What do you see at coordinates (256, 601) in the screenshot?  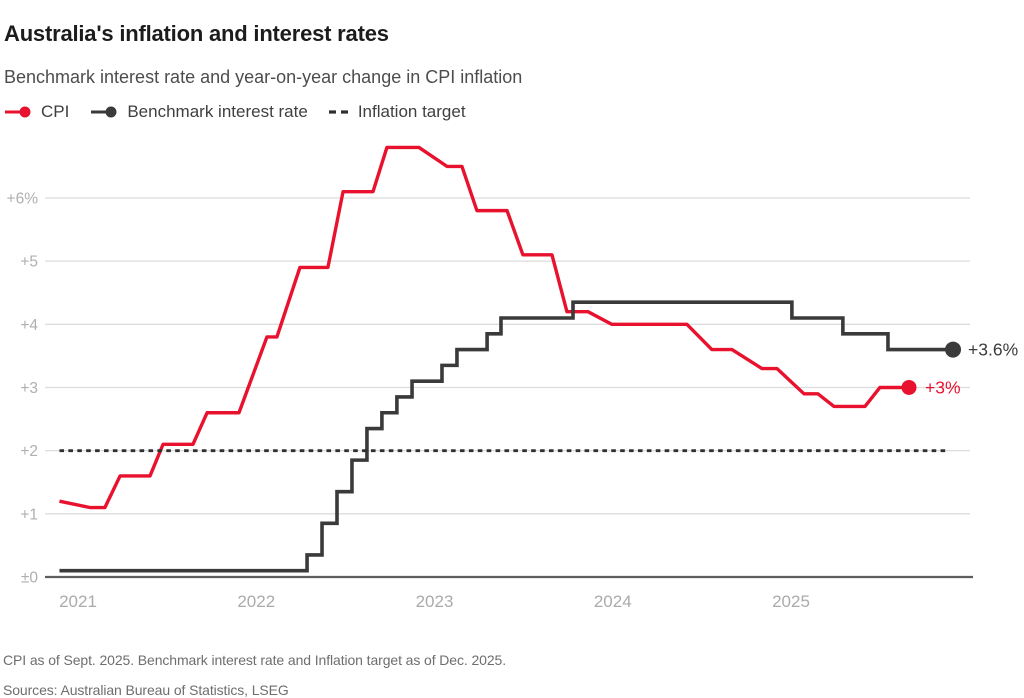 I see `x-tick-label: 2022` at bounding box center [256, 601].